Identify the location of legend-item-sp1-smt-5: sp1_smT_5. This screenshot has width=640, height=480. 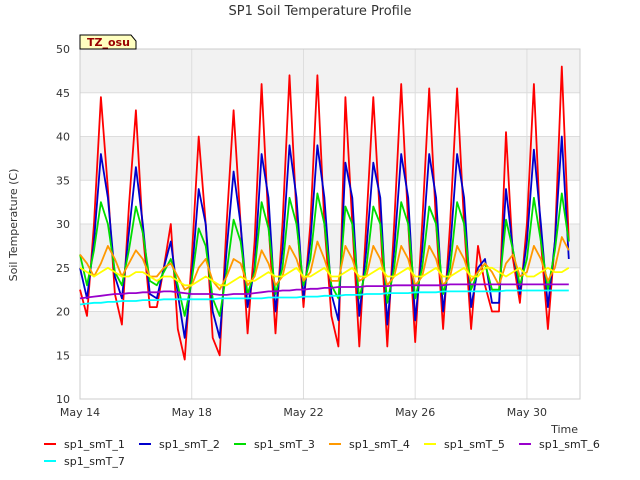
(464, 444).